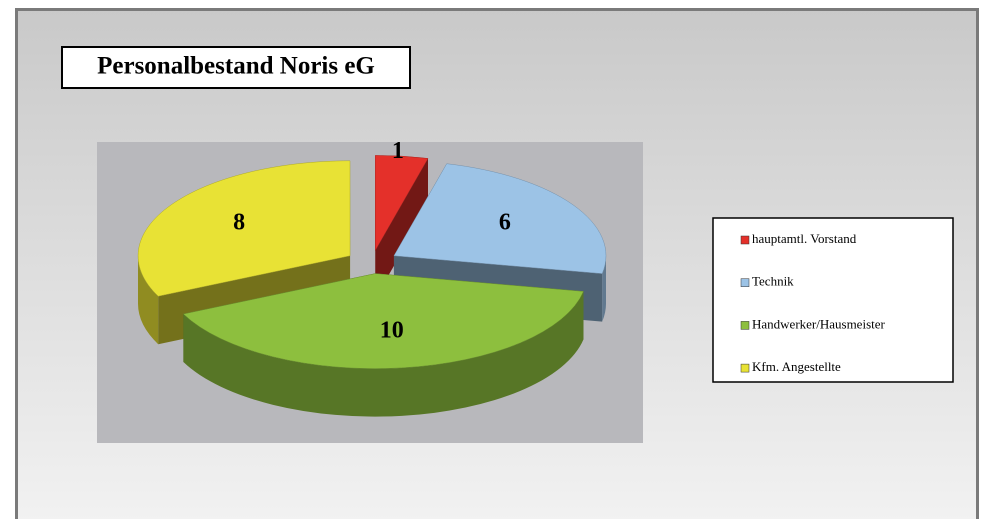  Describe the element at coordinates (819, 323) in the screenshot. I see `legend-label: Handwerker/Hausmeister` at that location.